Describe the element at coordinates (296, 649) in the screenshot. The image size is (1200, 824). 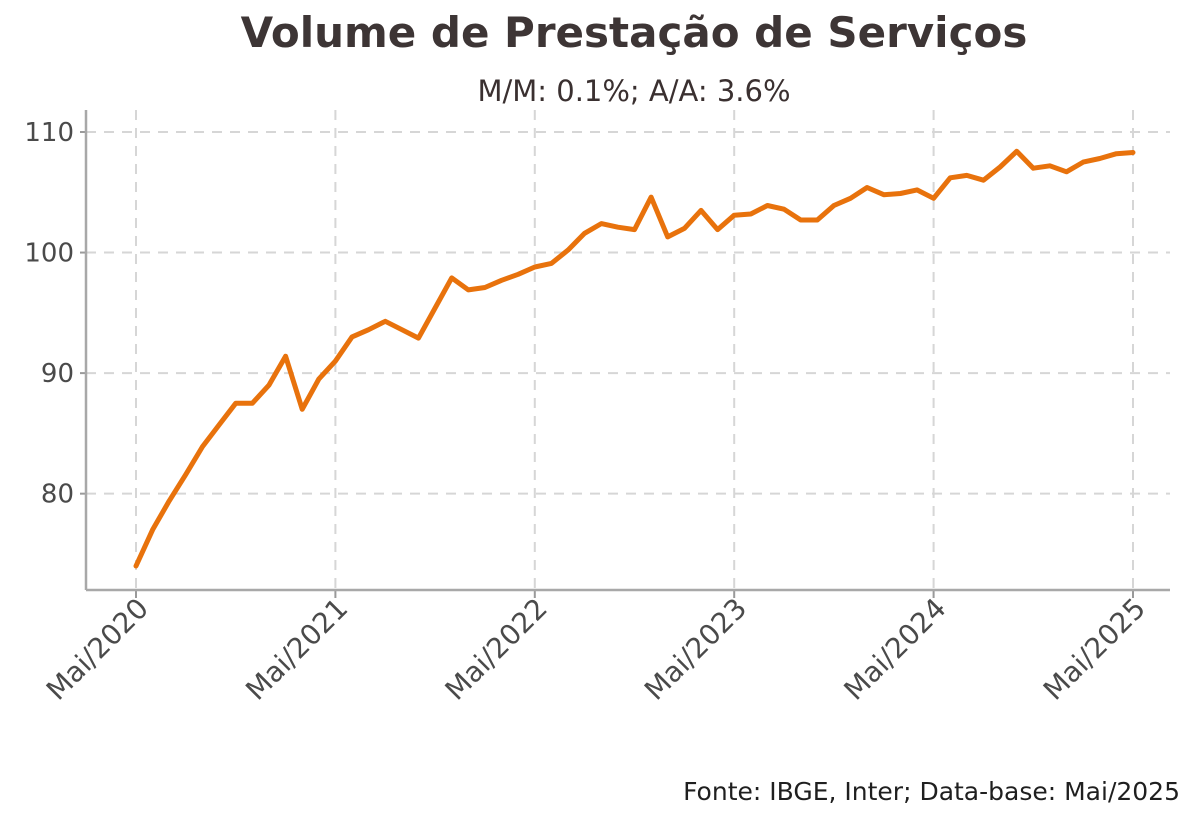
I see `x-tick-label: Mai/2021` at that location.